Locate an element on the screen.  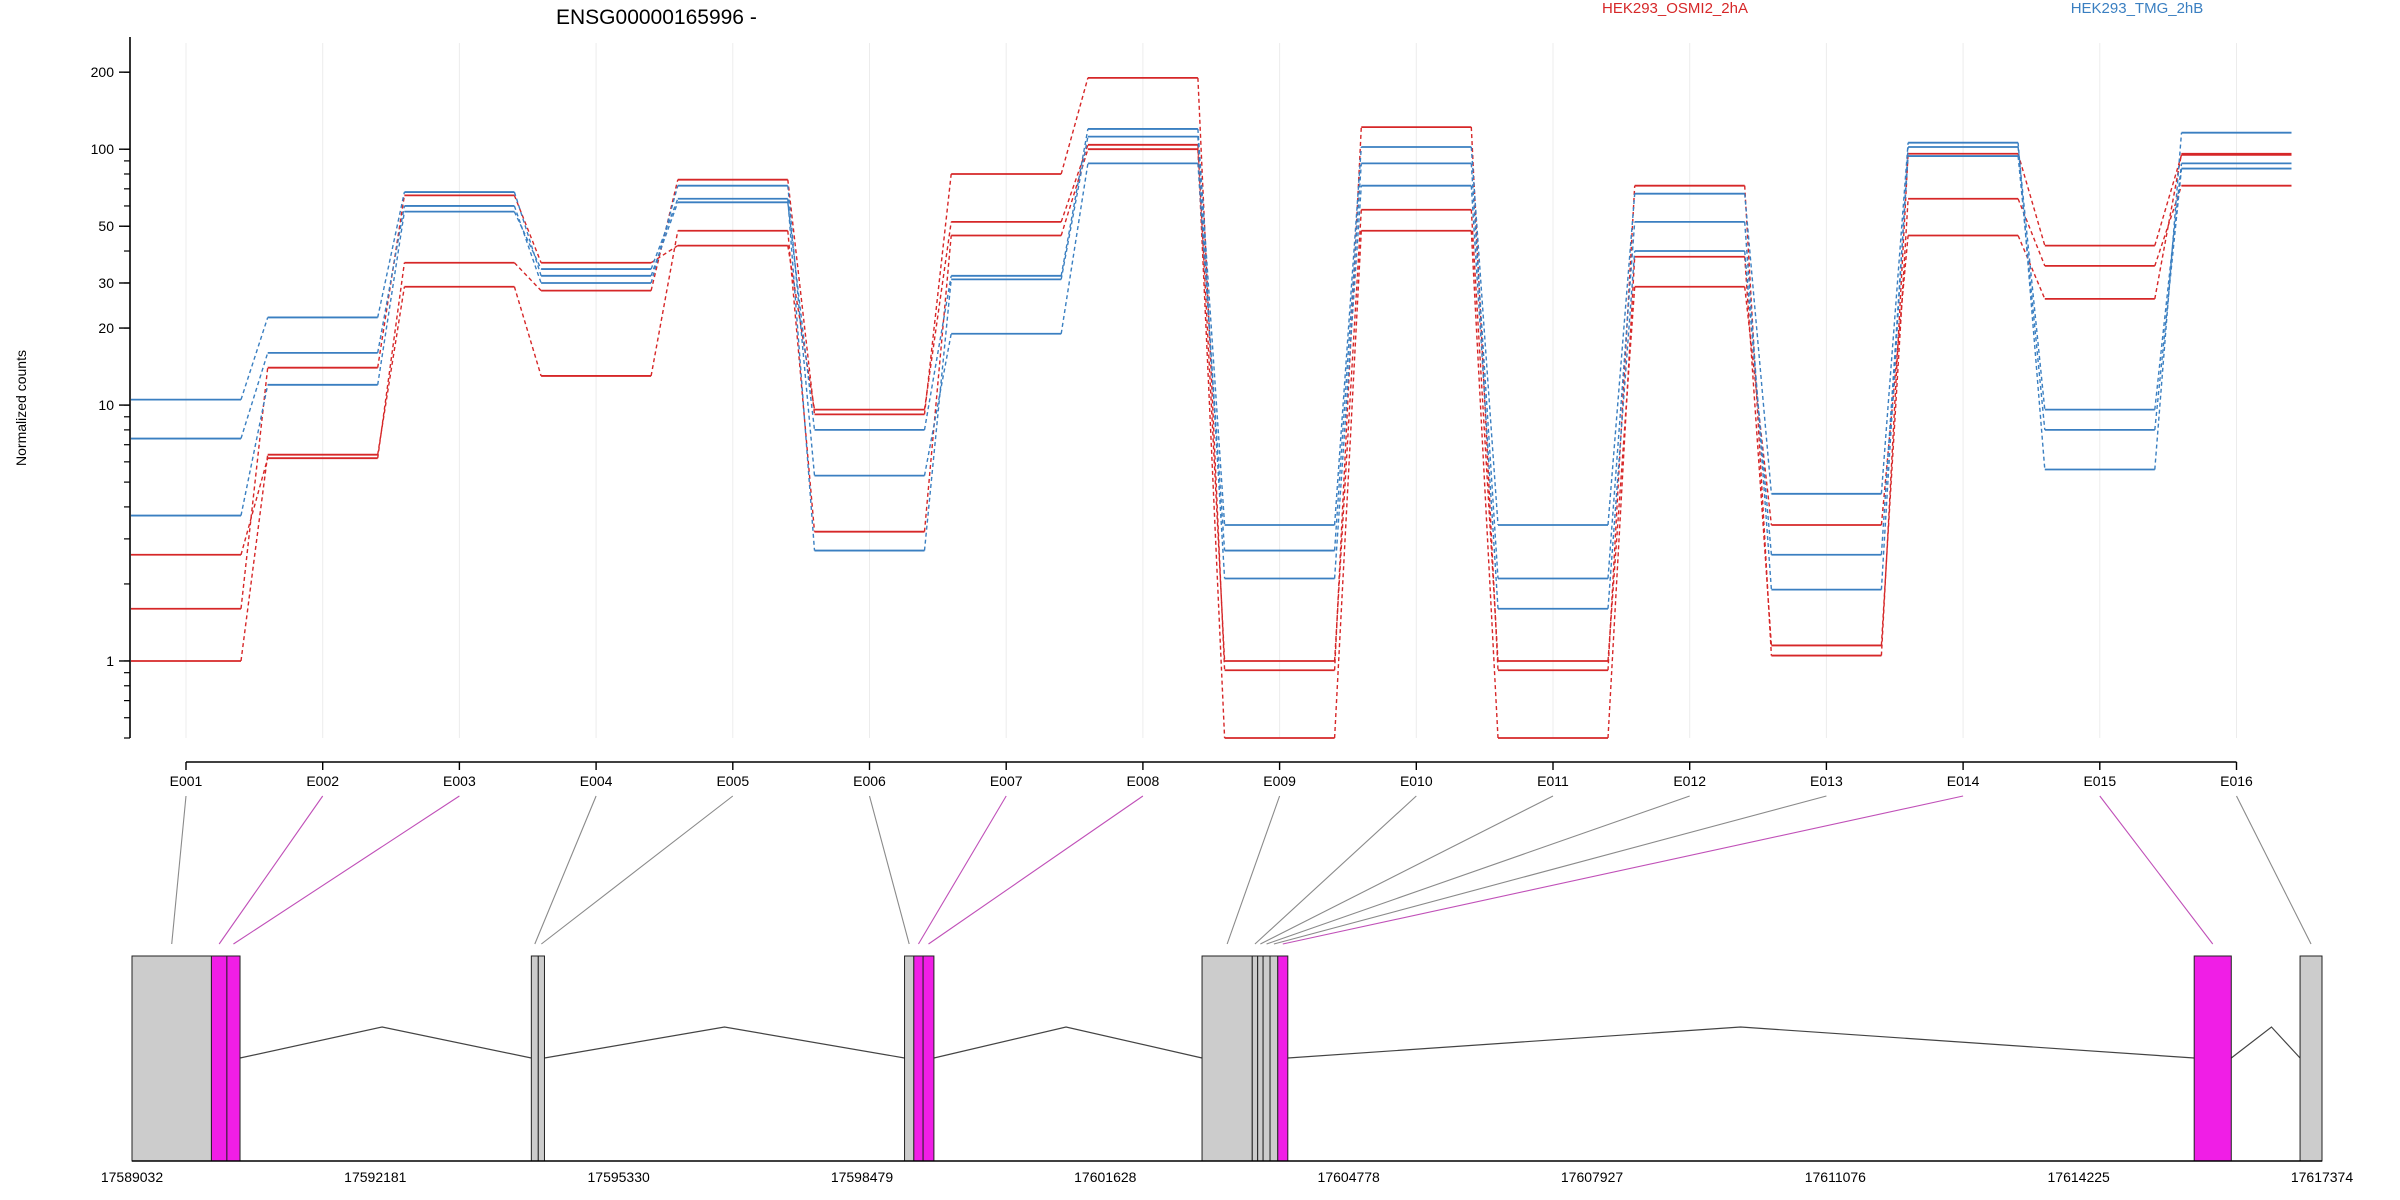
x-tick-label-e001: E001 is located at coordinates (186, 781).